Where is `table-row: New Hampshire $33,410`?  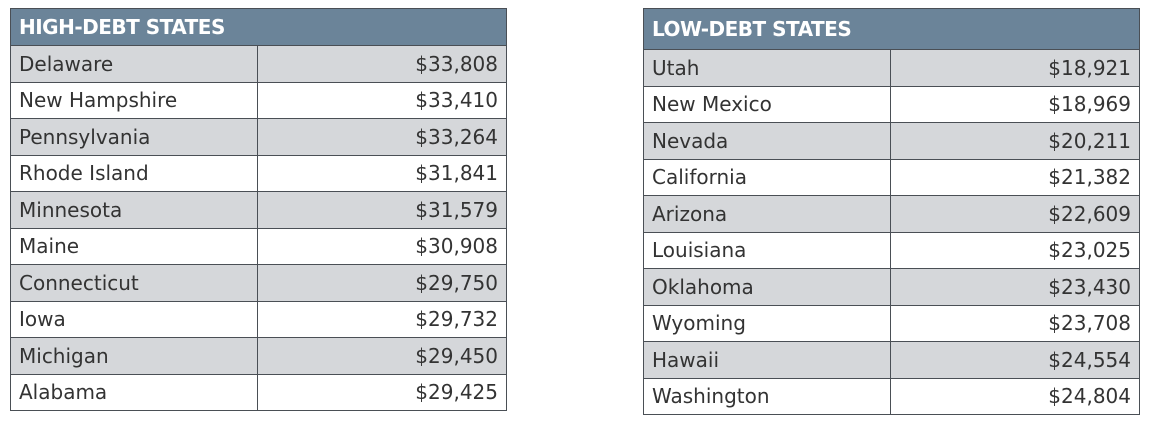
table-row: New Hampshire $33,410 is located at coordinates (258, 100).